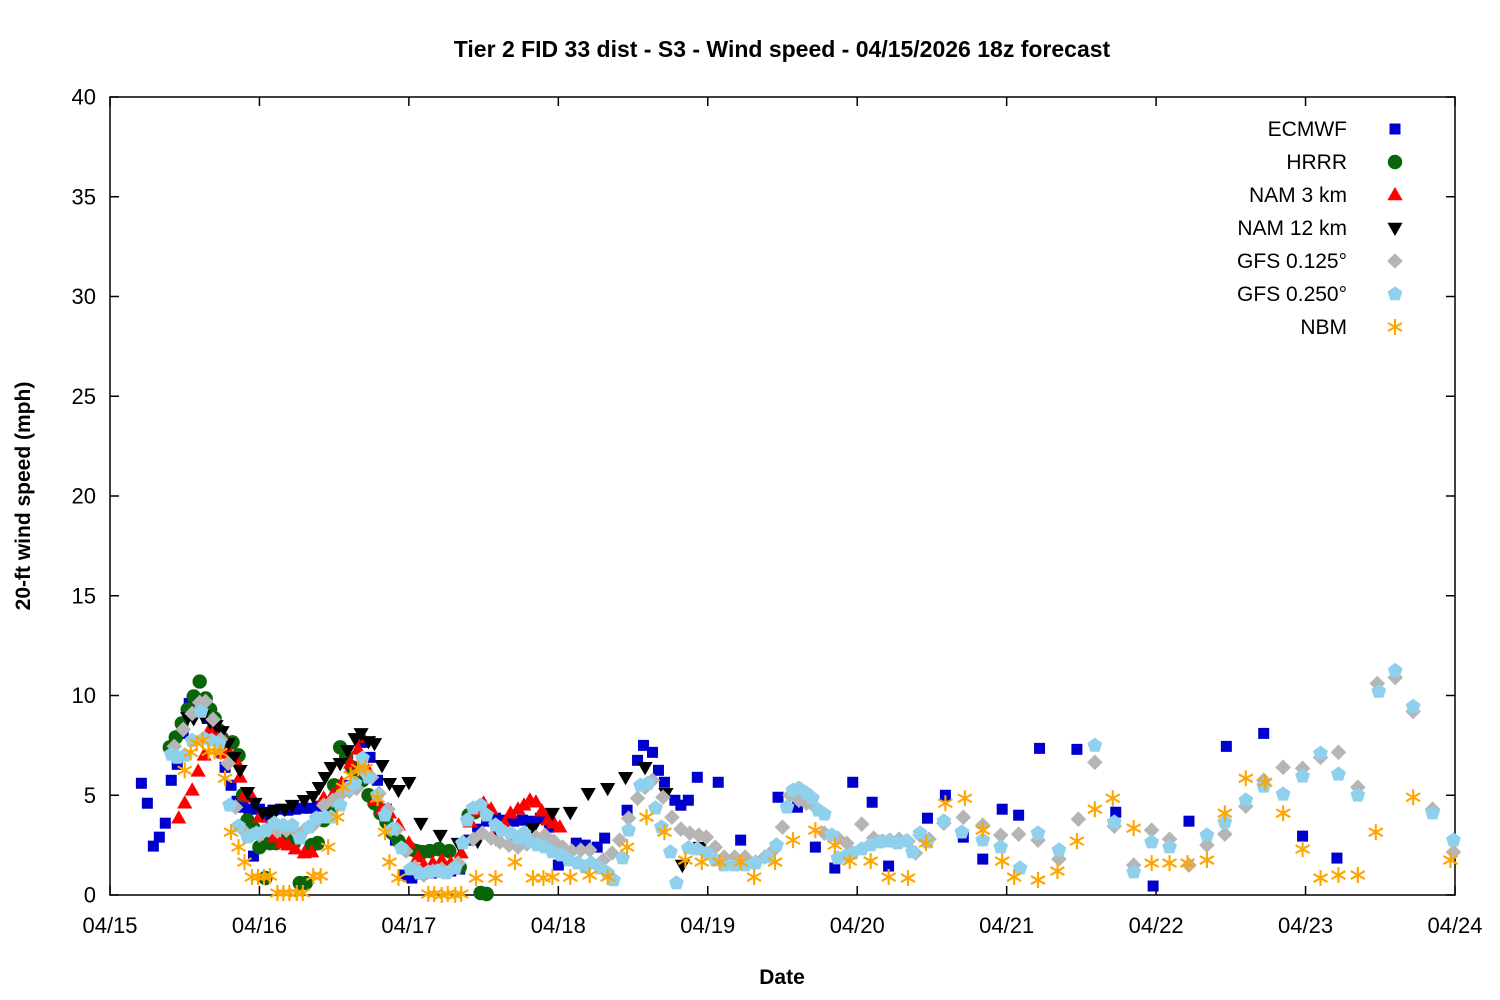 The height and width of the screenshot is (1000, 1500). Describe the element at coordinates (1395, 194) in the screenshot. I see `legend-marker-nam-3-km` at that location.